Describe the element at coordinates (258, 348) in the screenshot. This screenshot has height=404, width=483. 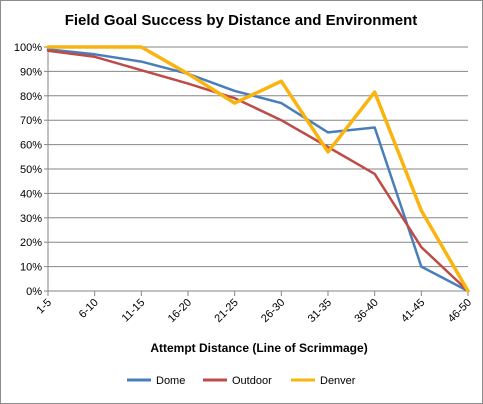
I see `x-axis-title: Attempt Distance (Line of Scrimmage)` at that location.